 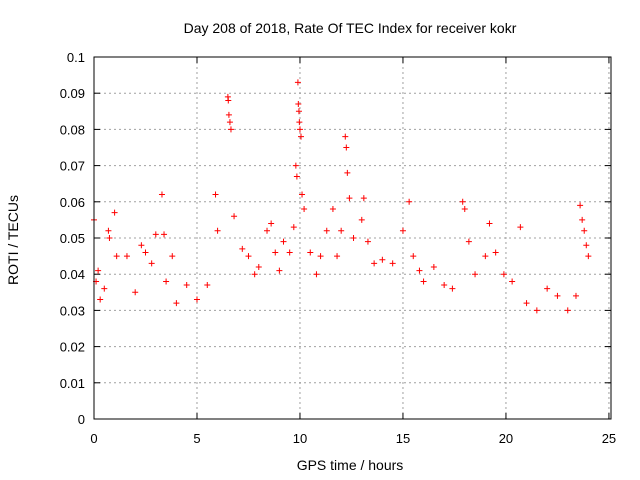 I want to click on y-axis-label: ROTI / TECUs, so click(x=13, y=240).